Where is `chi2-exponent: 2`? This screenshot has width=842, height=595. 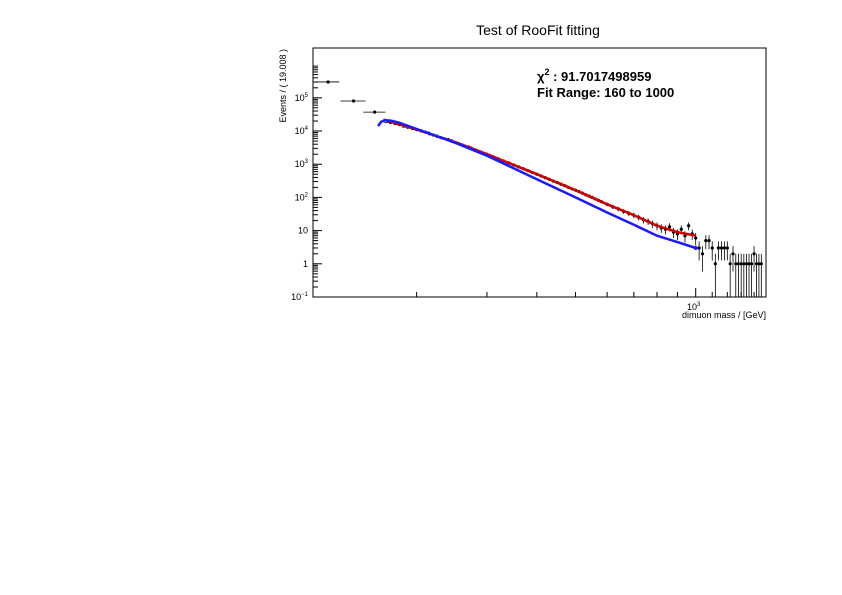 chi2-exponent: 2 is located at coordinates (546, 72).